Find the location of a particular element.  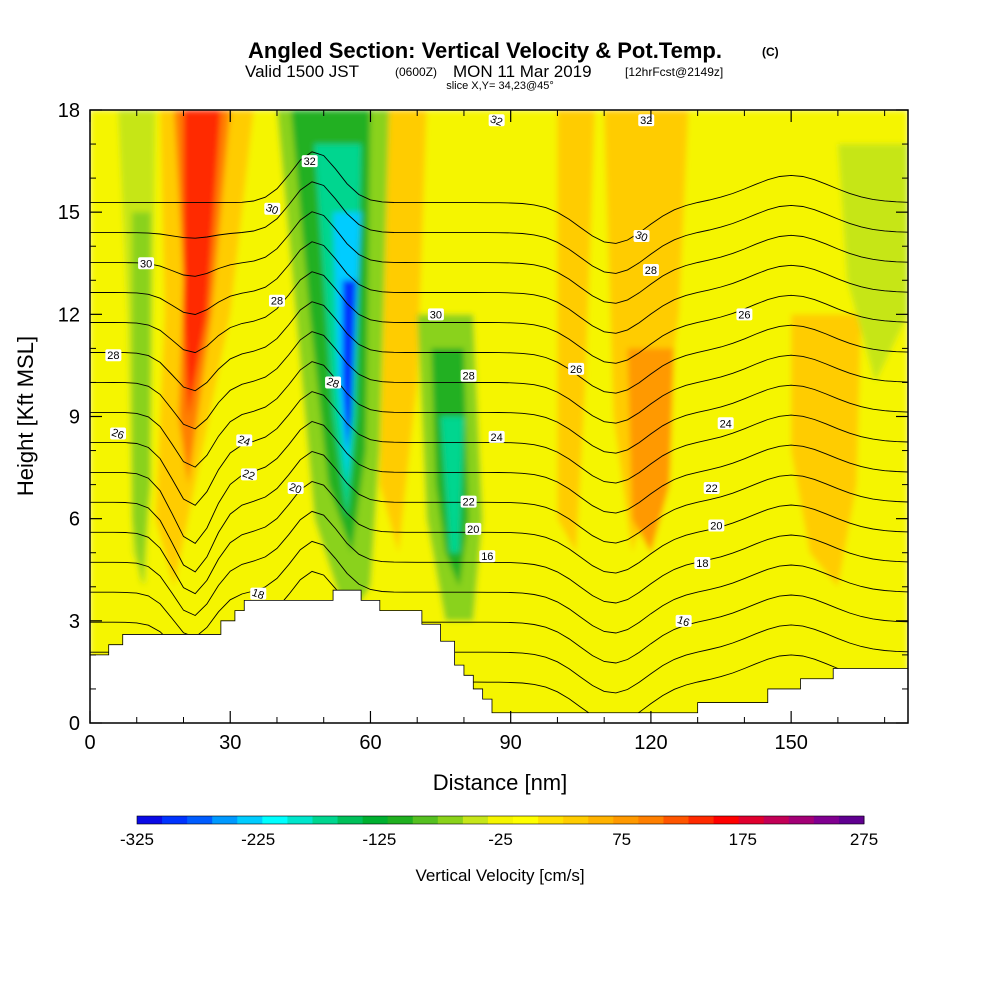

contour-label: 32 is located at coordinates (496, 121).